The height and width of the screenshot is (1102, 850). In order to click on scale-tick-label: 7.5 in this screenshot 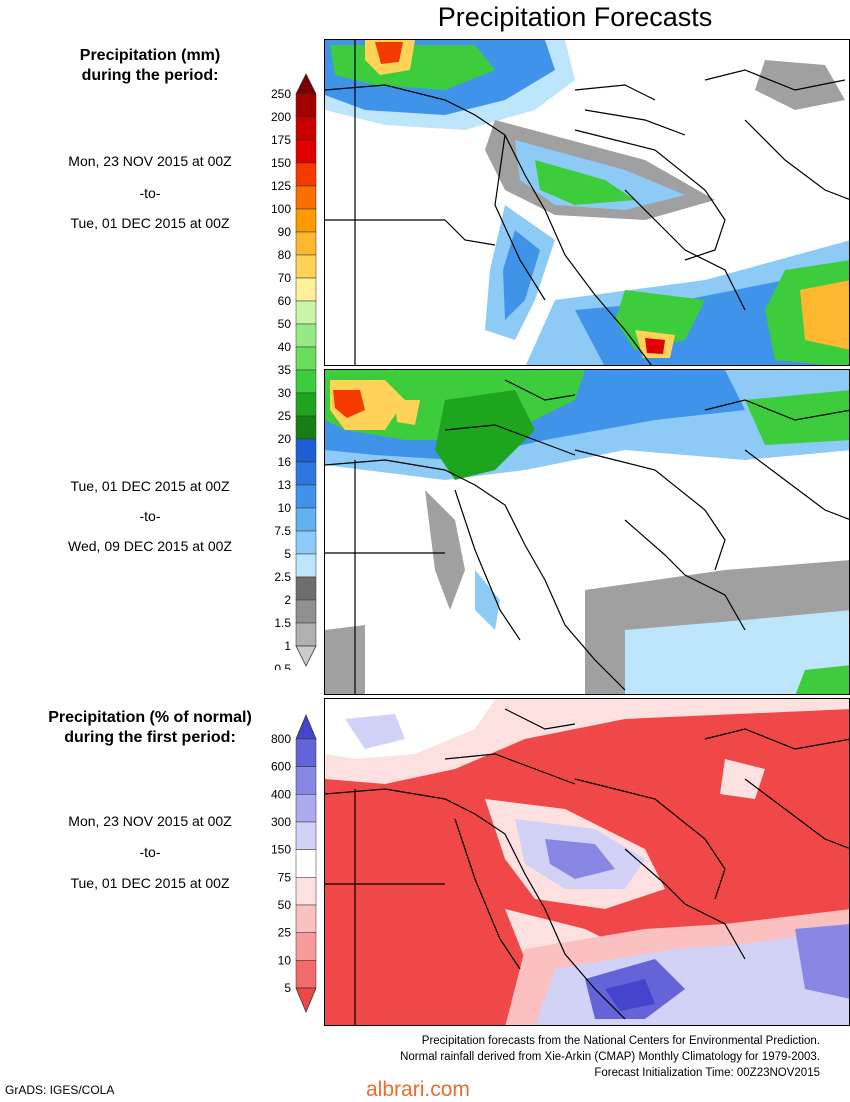, I will do `click(282, 531)`.